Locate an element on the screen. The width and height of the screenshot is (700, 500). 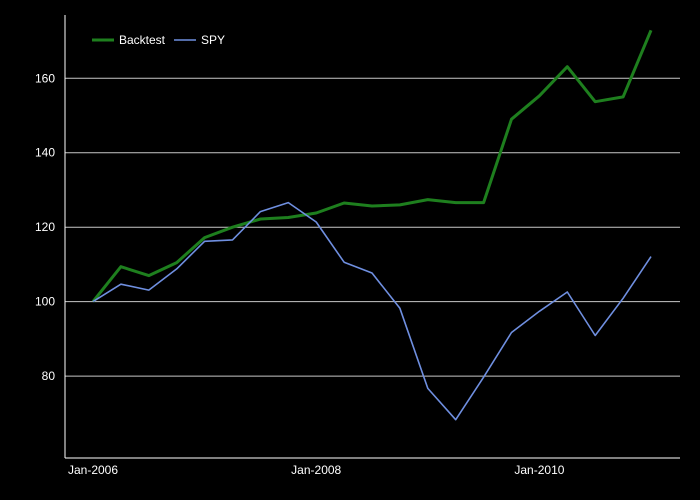
y-axis-ticks: 80 100 120 140 160 is located at coordinates (45, 227).